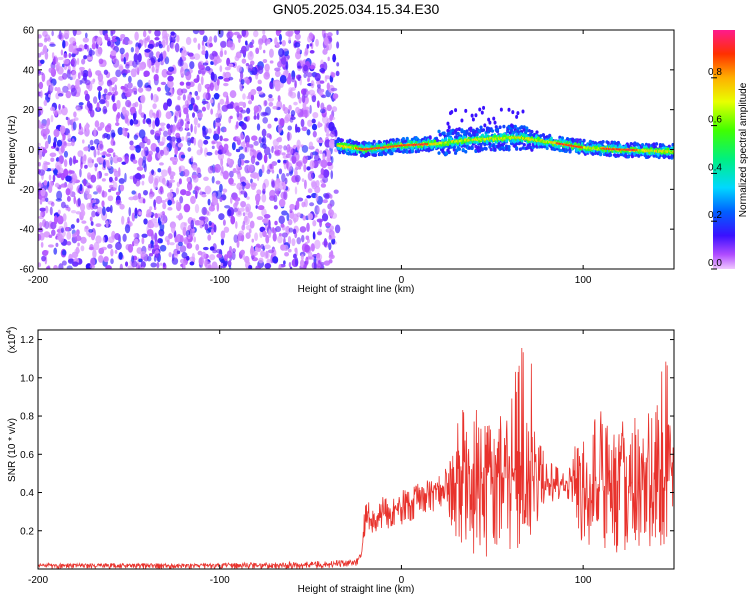 The width and height of the screenshot is (750, 600). I want to click on y-tick-label: 1.2, so click(27, 340).